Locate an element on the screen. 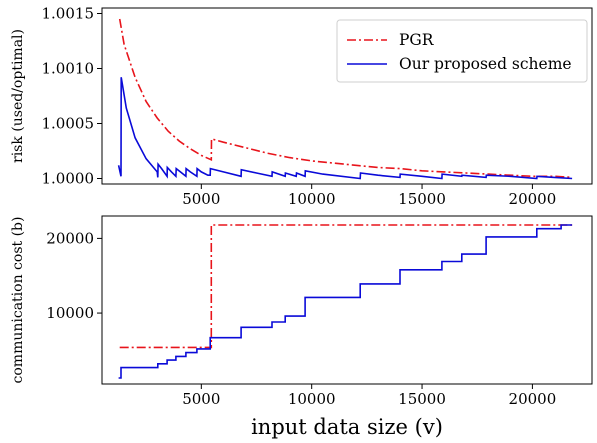 The image size is (597, 443). x-axis-label: input data size (v) is located at coordinates (347, 427).